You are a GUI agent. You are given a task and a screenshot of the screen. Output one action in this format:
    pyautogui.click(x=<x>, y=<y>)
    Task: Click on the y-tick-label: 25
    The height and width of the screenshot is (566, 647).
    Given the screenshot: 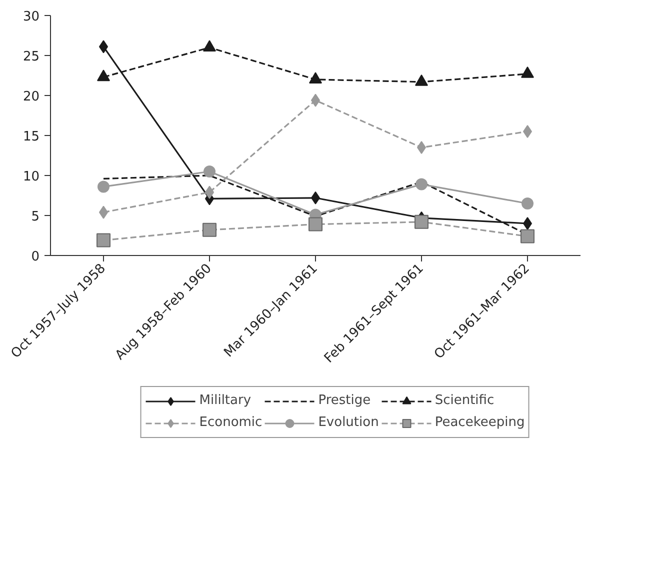 What is the action you would take?
    pyautogui.click(x=31, y=57)
    